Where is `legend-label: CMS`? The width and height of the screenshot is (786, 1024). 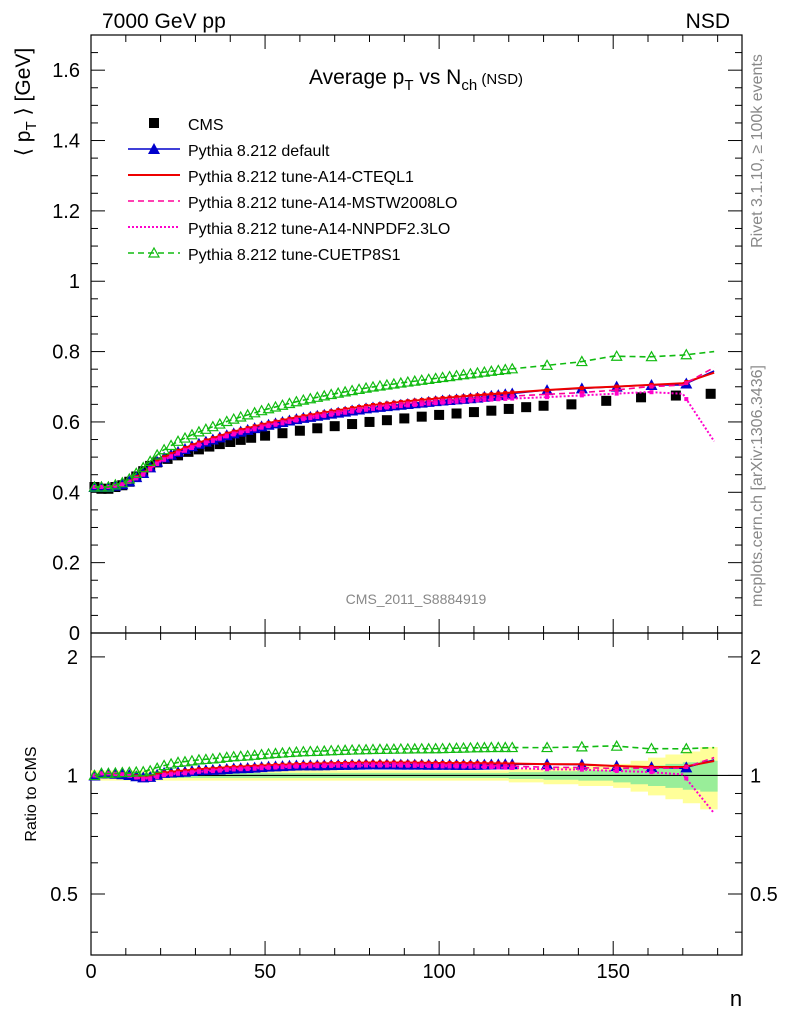
legend-label: CMS is located at coordinates (206, 125).